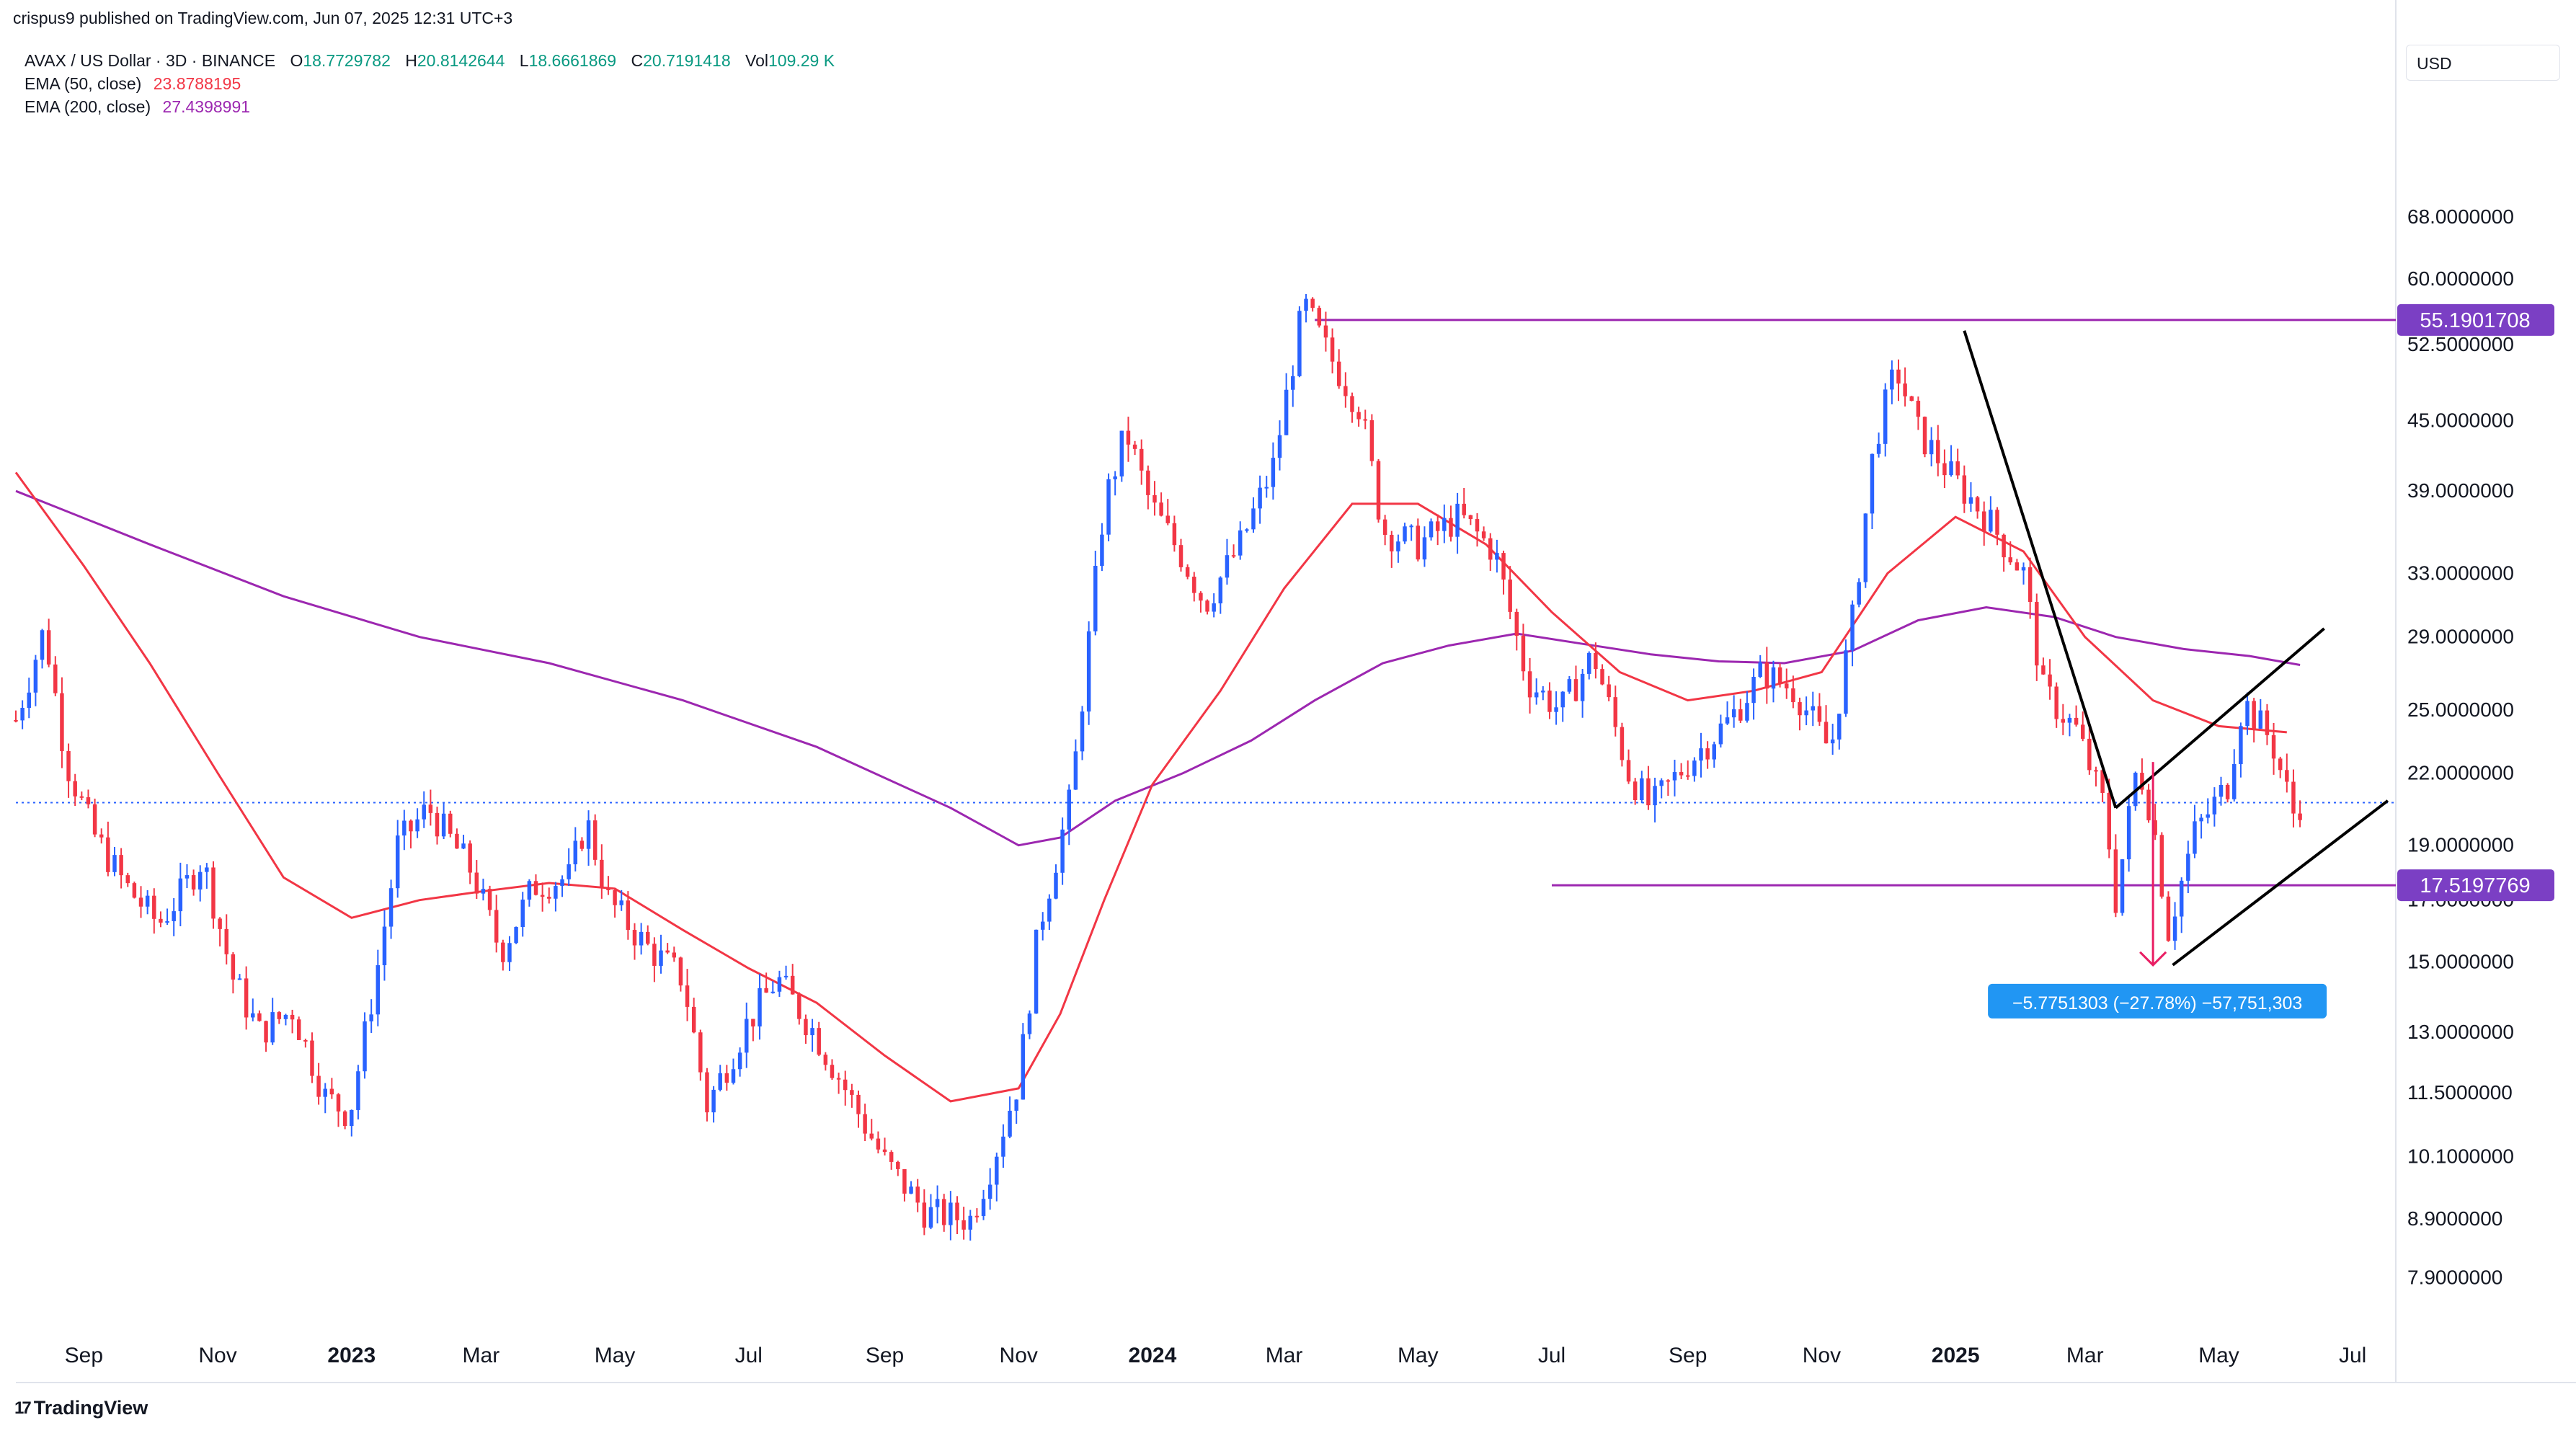  What do you see at coordinates (2157, 1001) in the screenshot?
I see `measure-label-bg` at bounding box center [2157, 1001].